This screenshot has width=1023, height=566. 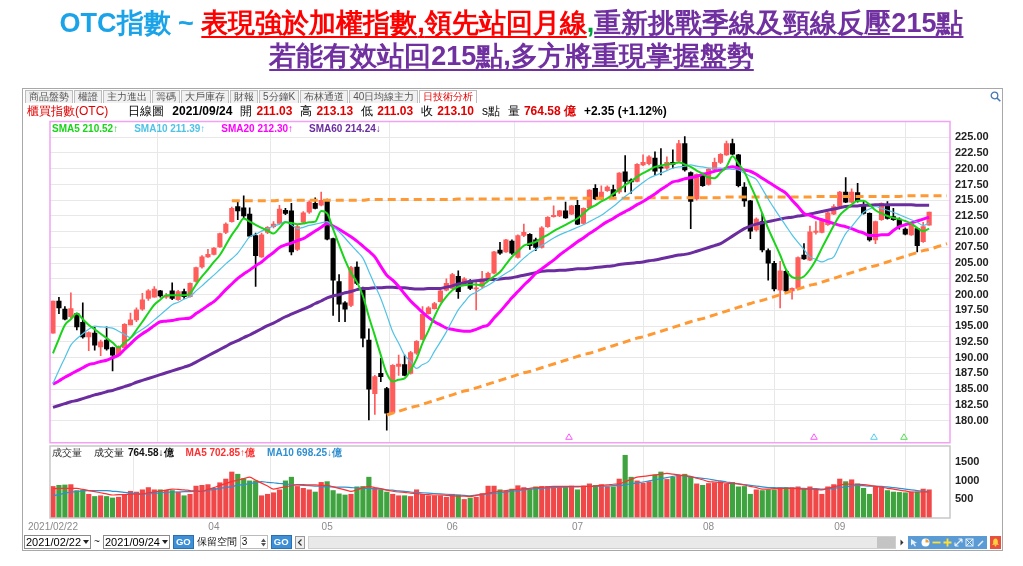 What do you see at coordinates (54, 542) in the screenshot?
I see `text: 2021/02/22` at bounding box center [54, 542].